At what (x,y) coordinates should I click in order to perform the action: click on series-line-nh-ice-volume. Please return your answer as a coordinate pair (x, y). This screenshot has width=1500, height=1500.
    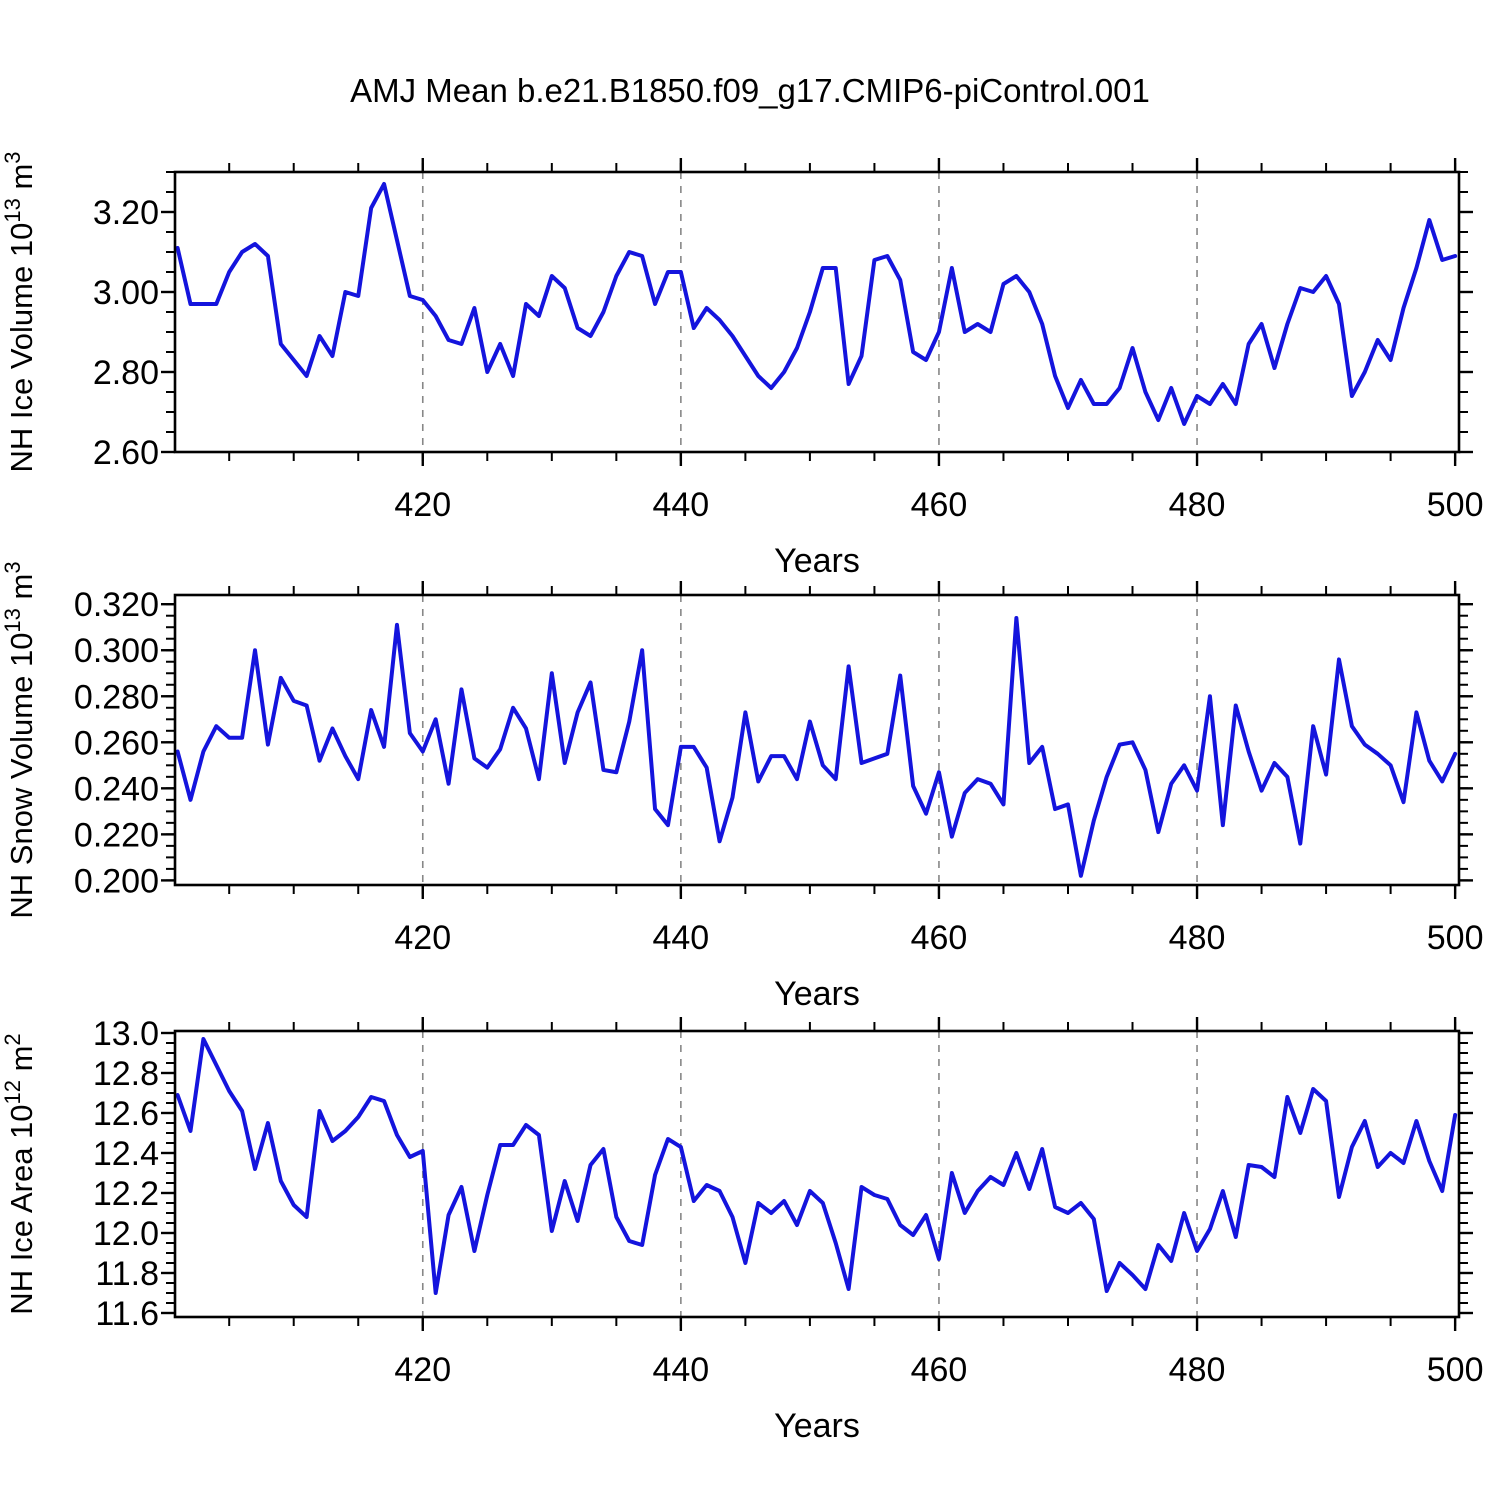
    Looking at the image, I should click on (816, 304).